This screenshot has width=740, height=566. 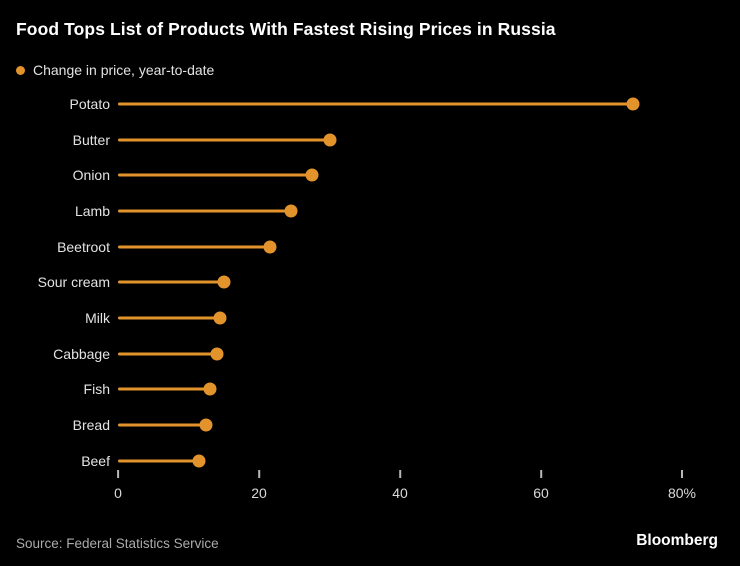 What do you see at coordinates (97, 317) in the screenshot?
I see `category-label: Milk` at bounding box center [97, 317].